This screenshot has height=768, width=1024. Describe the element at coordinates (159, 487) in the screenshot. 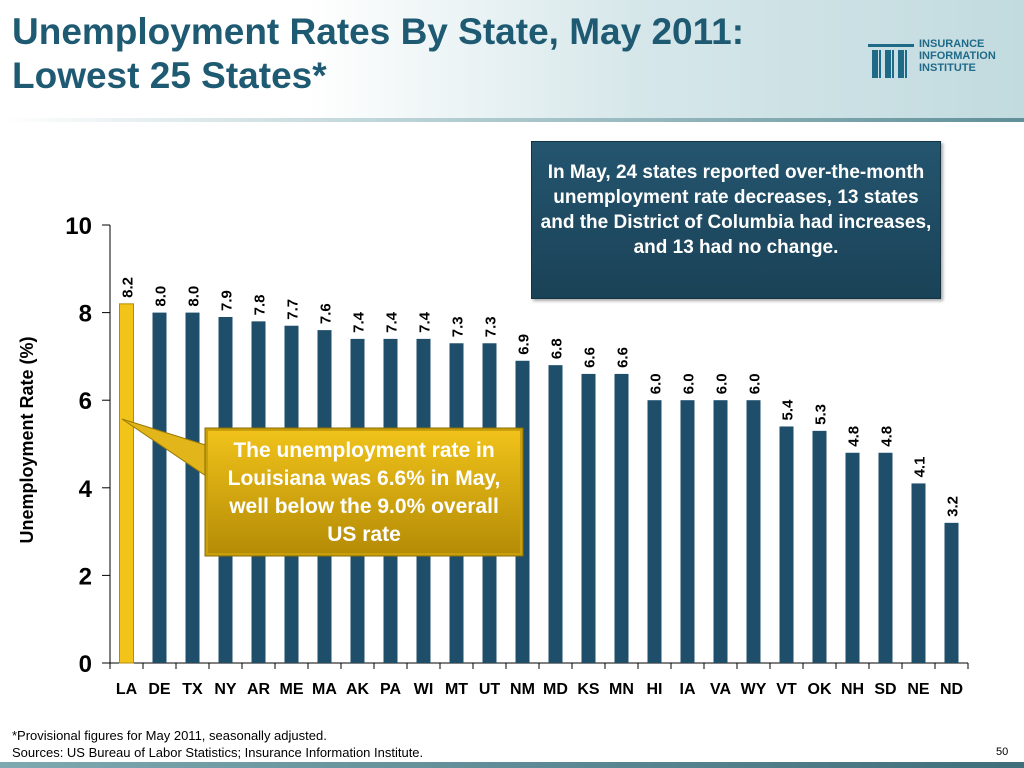

I see `bar-de` at that location.